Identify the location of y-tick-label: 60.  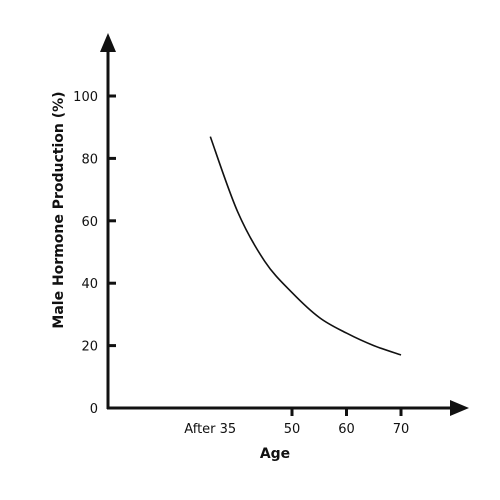
(89, 222).